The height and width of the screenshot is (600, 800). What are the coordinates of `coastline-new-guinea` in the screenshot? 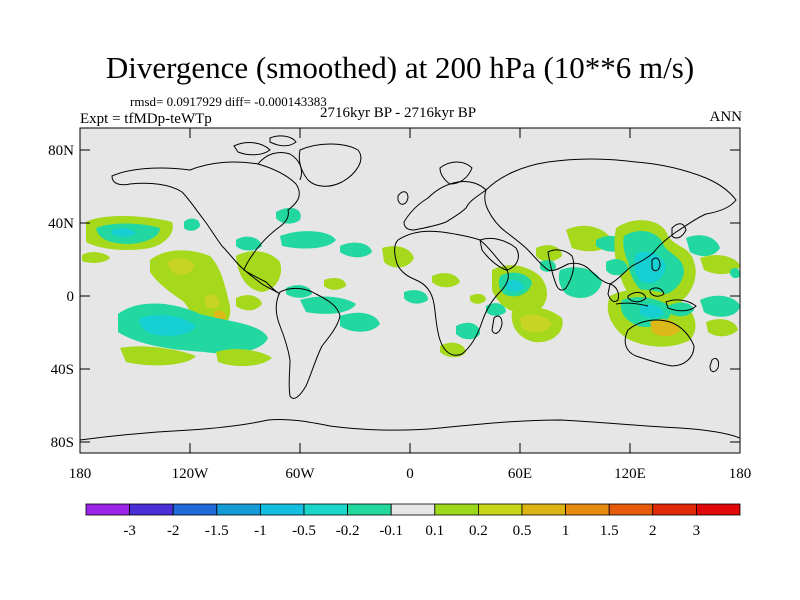 It's located at (681, 305).